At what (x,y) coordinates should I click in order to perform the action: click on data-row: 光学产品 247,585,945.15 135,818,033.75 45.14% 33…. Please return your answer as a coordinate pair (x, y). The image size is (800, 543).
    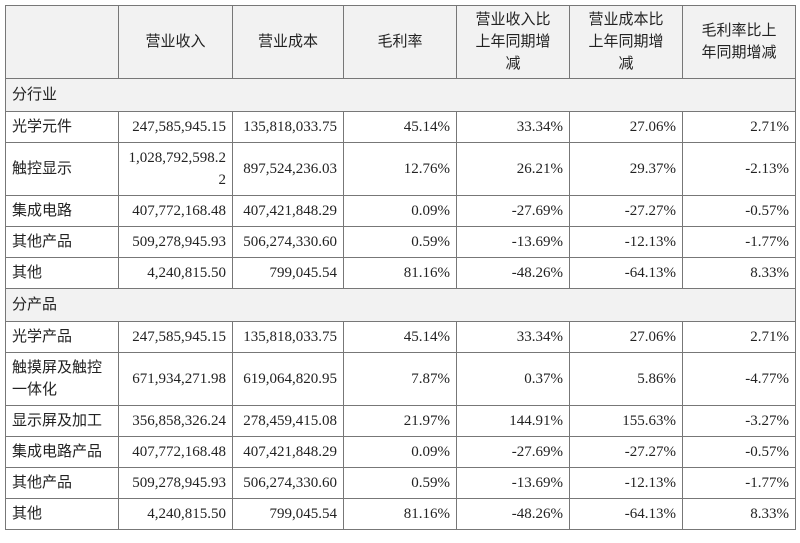
    Looking at the image, I should click on (400, 337).